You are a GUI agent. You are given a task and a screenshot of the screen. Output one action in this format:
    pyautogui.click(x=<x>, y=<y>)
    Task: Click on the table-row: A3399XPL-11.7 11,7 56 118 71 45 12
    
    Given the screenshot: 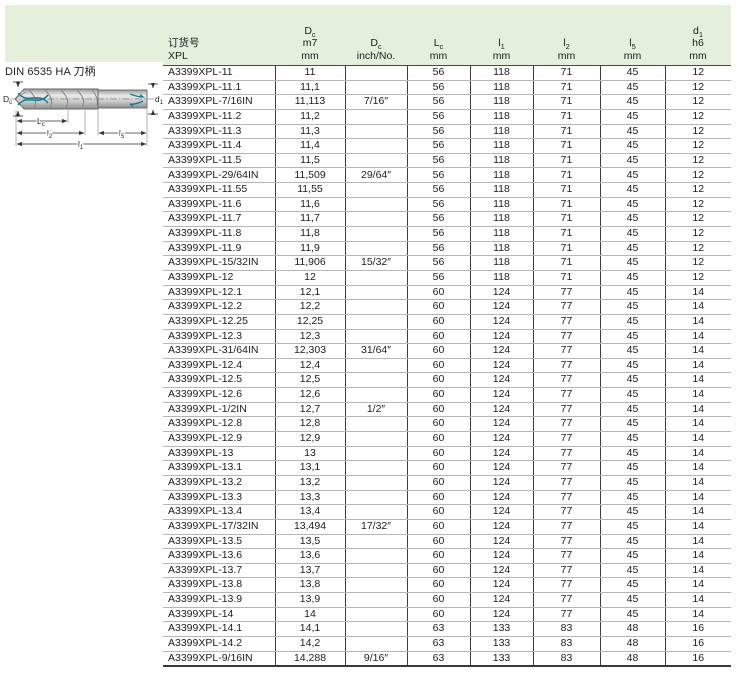 What is the action you would take?
    pyautogui.click(x=447, y=219)
    